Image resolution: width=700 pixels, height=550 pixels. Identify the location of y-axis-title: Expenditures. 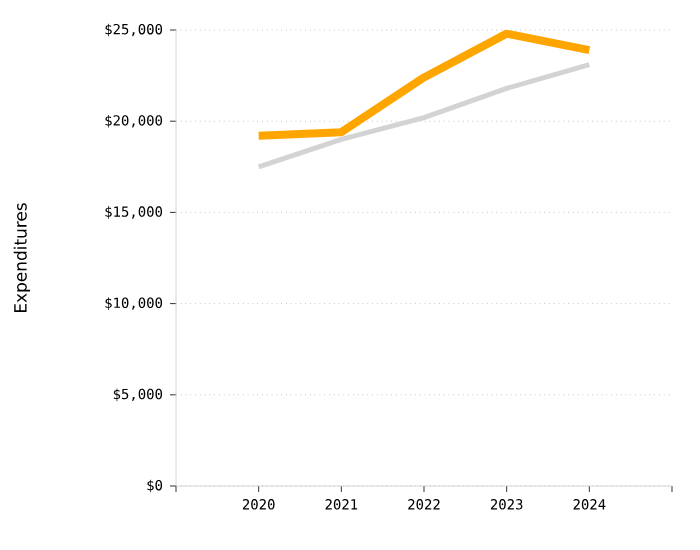
(22, 257).